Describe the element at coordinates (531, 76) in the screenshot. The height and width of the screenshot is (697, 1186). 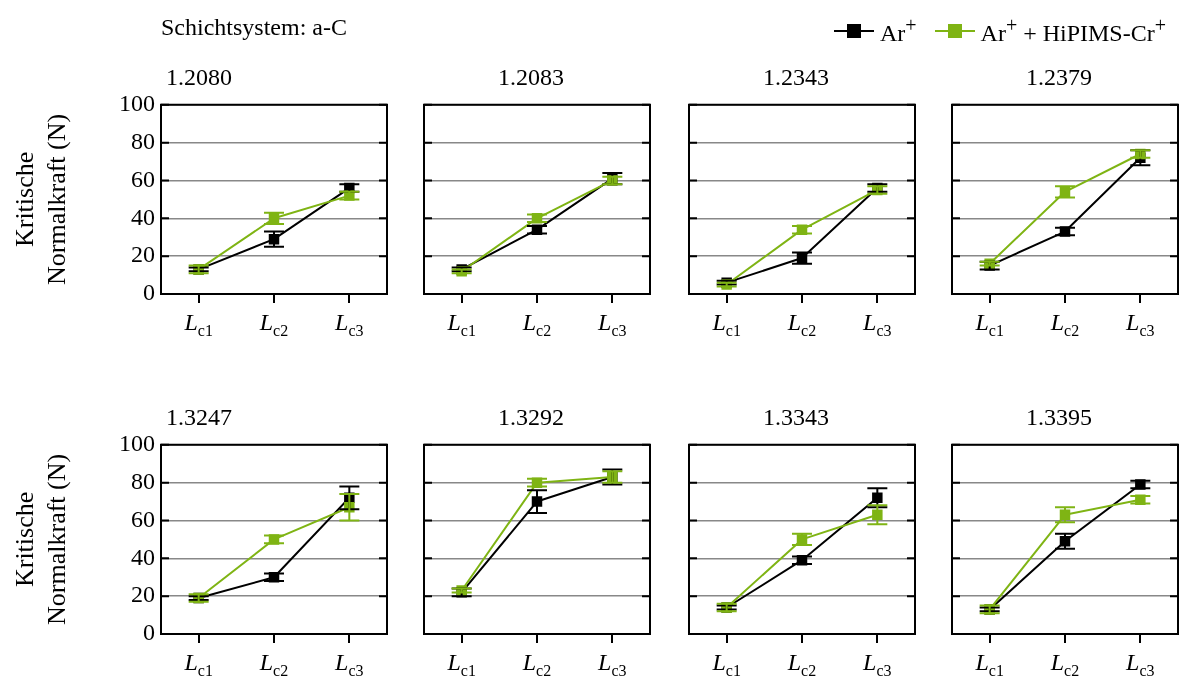
I see `chart-title: 1.2083` at that location.